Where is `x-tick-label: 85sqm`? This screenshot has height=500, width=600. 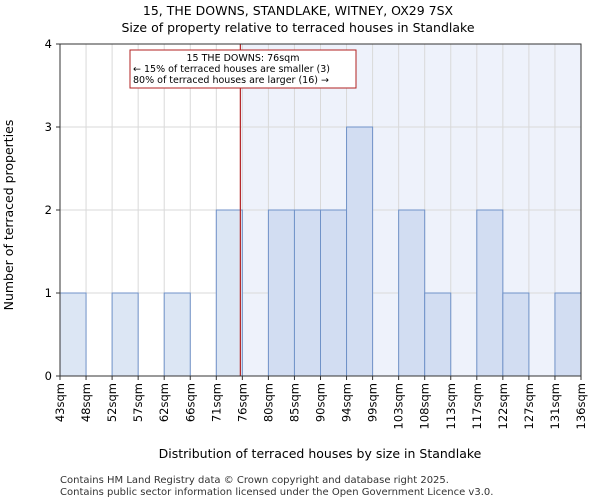
x-tick-label: 85sqm is located at coordinates (294, 402).